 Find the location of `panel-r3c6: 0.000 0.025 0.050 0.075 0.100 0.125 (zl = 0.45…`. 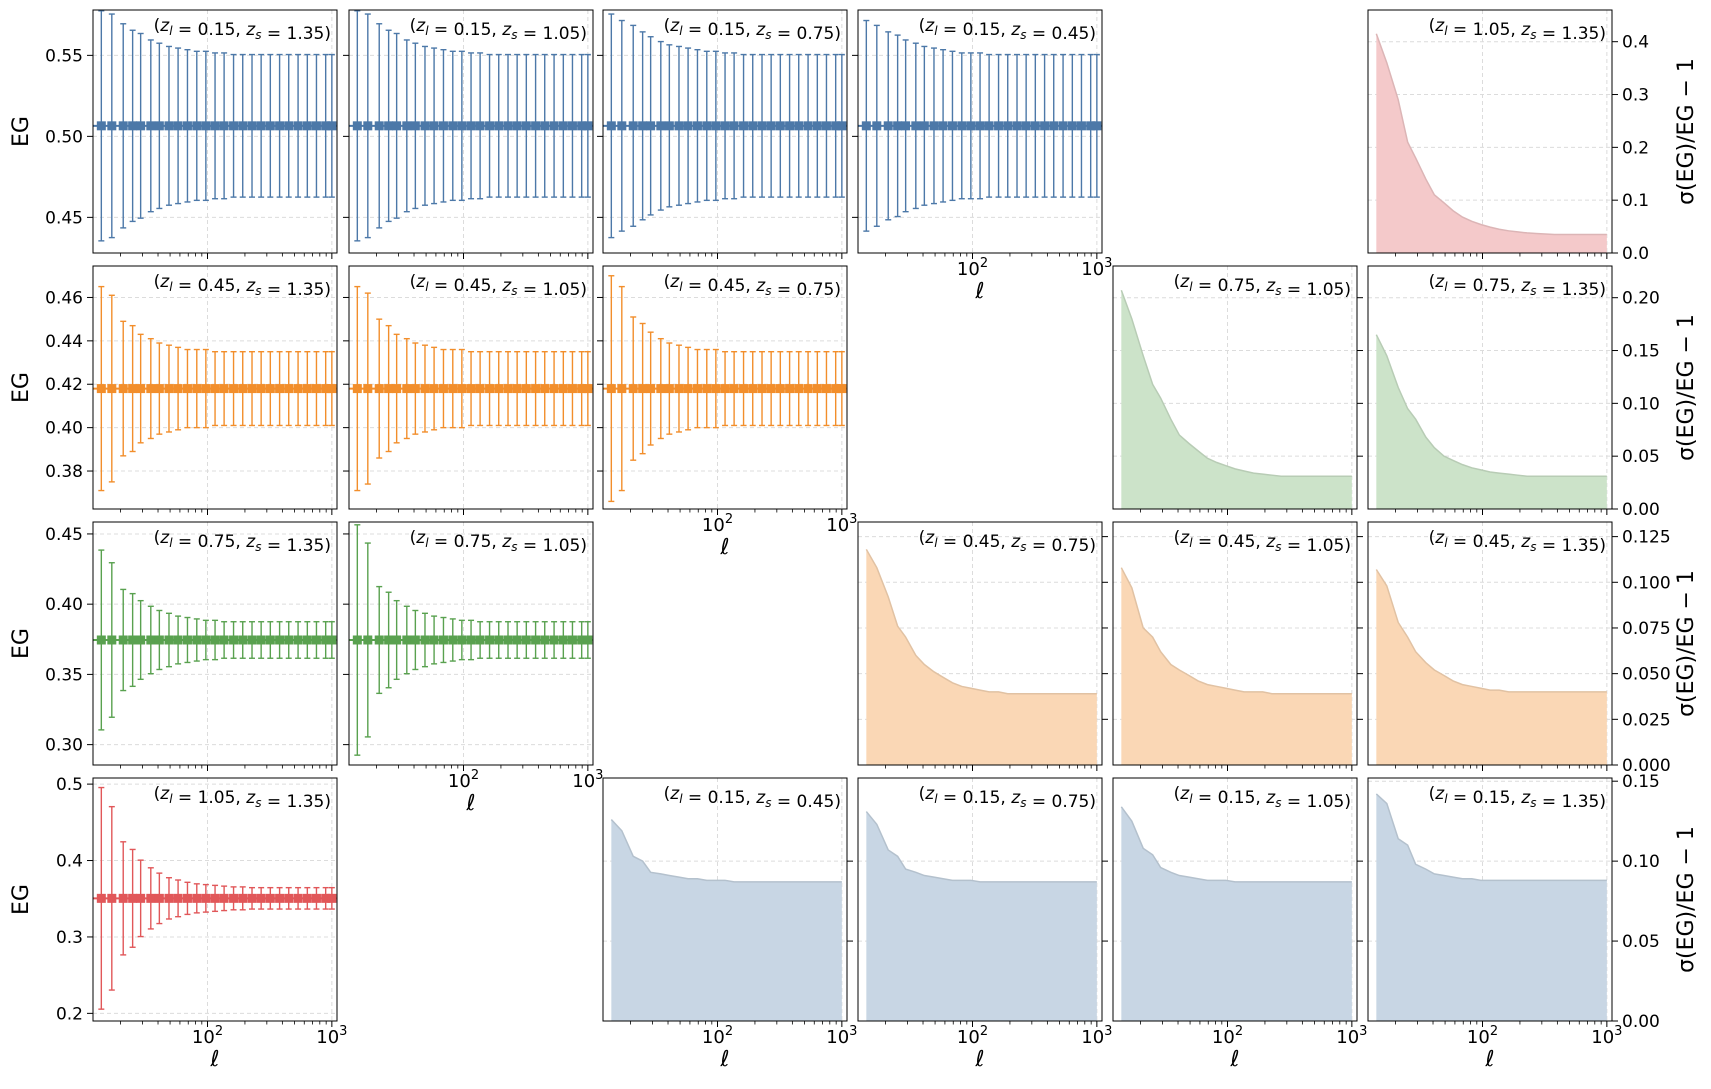

panel-r3c6: 0.000 0.025 0.050 0.075 0.100 0.125 (zl = 0.45… is located at coordinates (1533, 648).